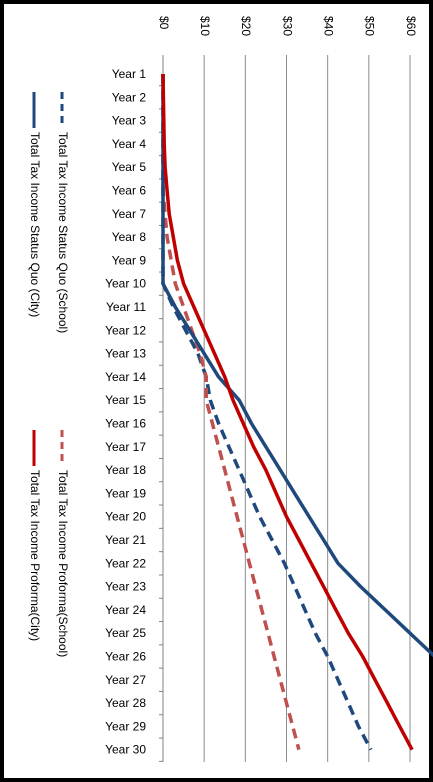  I want to click on value-tick-label: $60, so click(411, 26).